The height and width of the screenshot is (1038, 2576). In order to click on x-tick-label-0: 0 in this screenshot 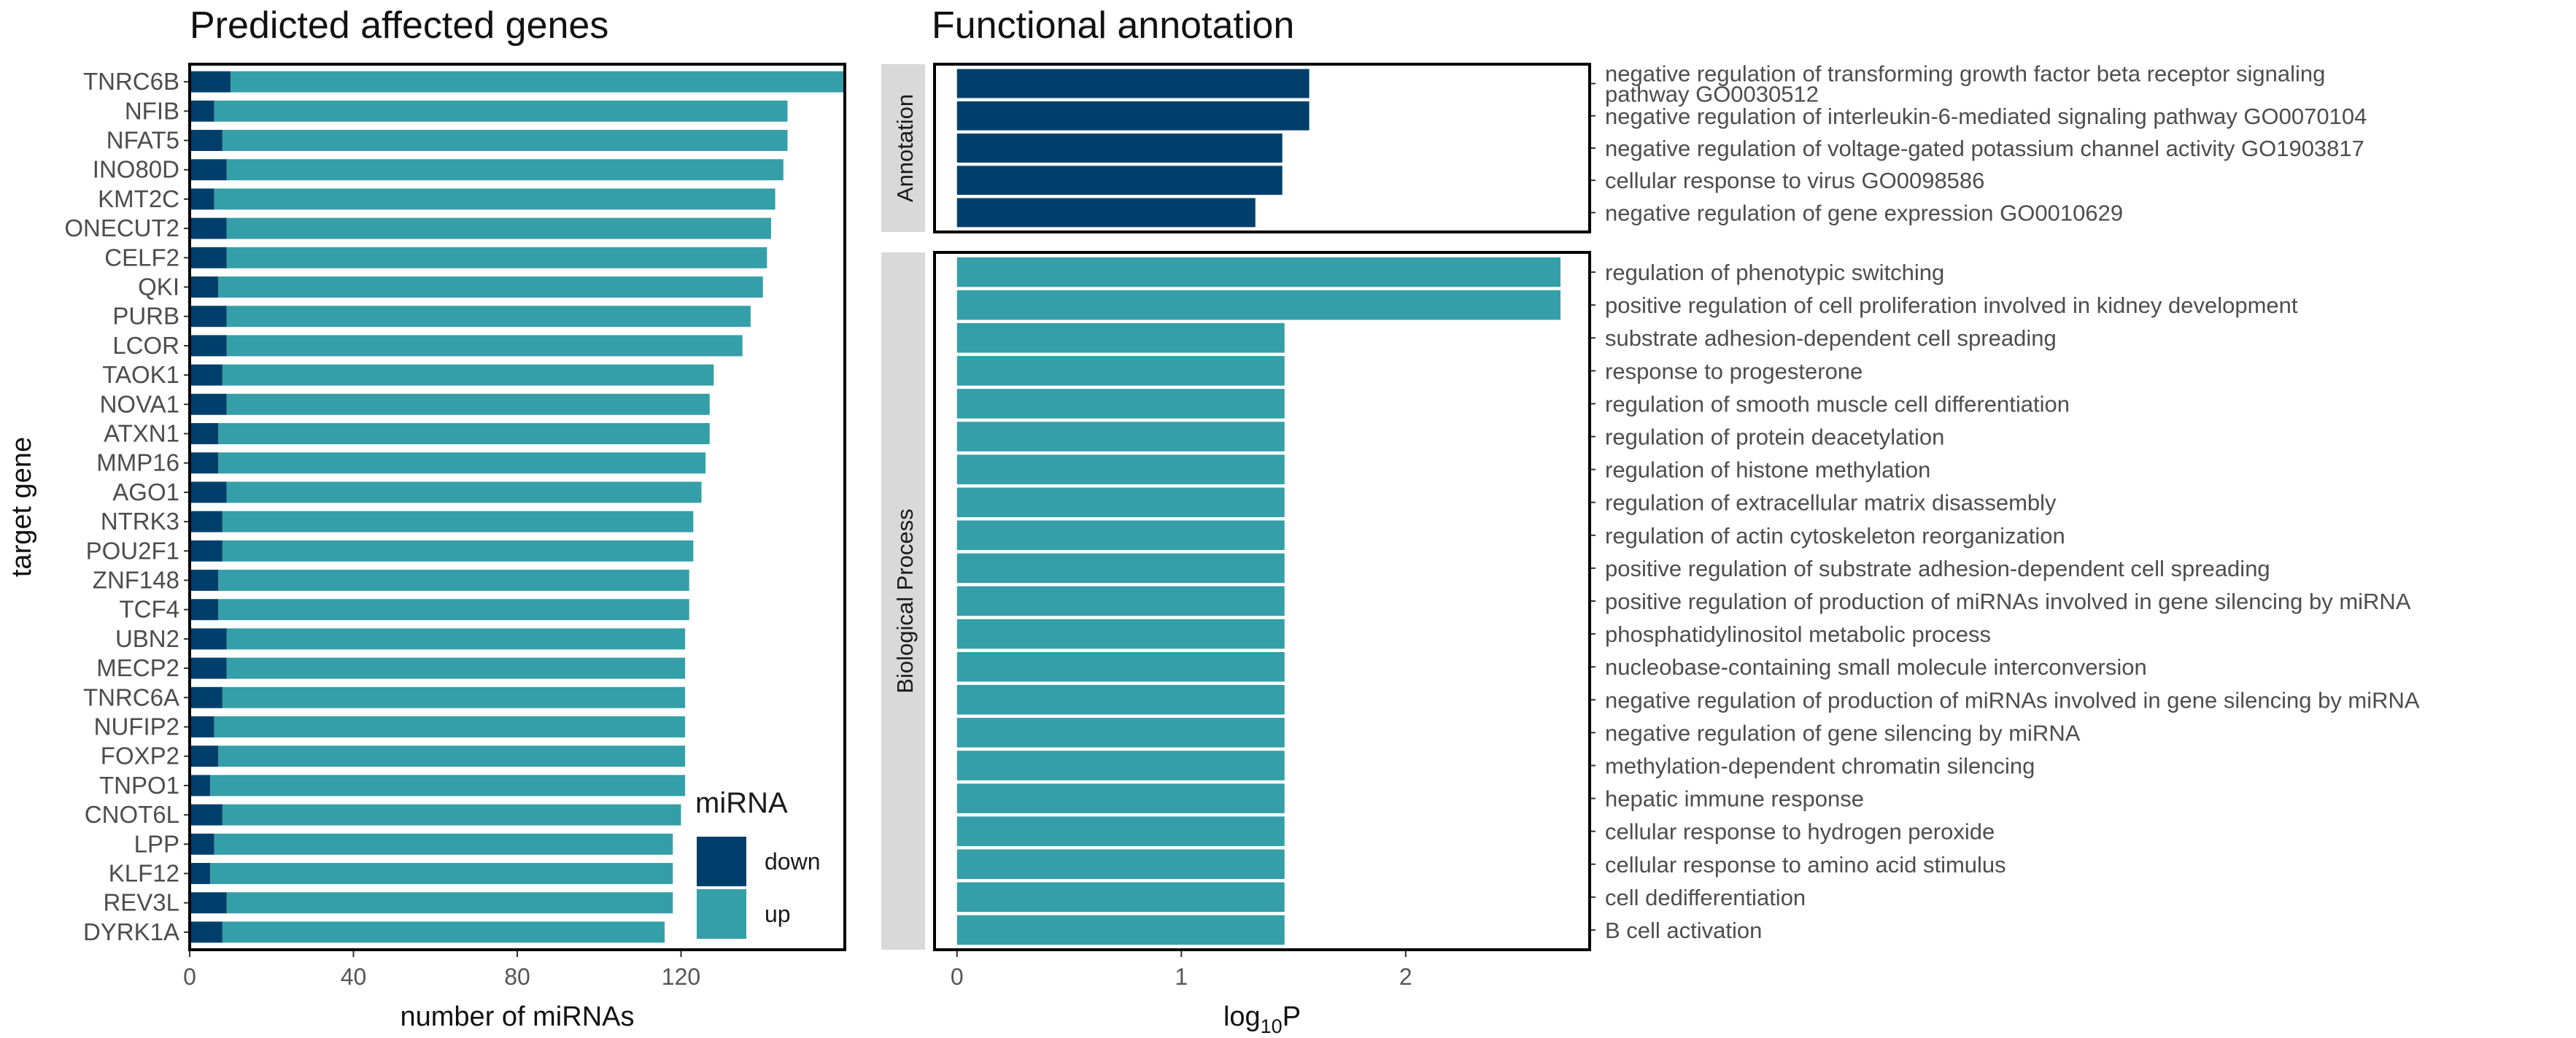, I will do `click(189, 977)`.